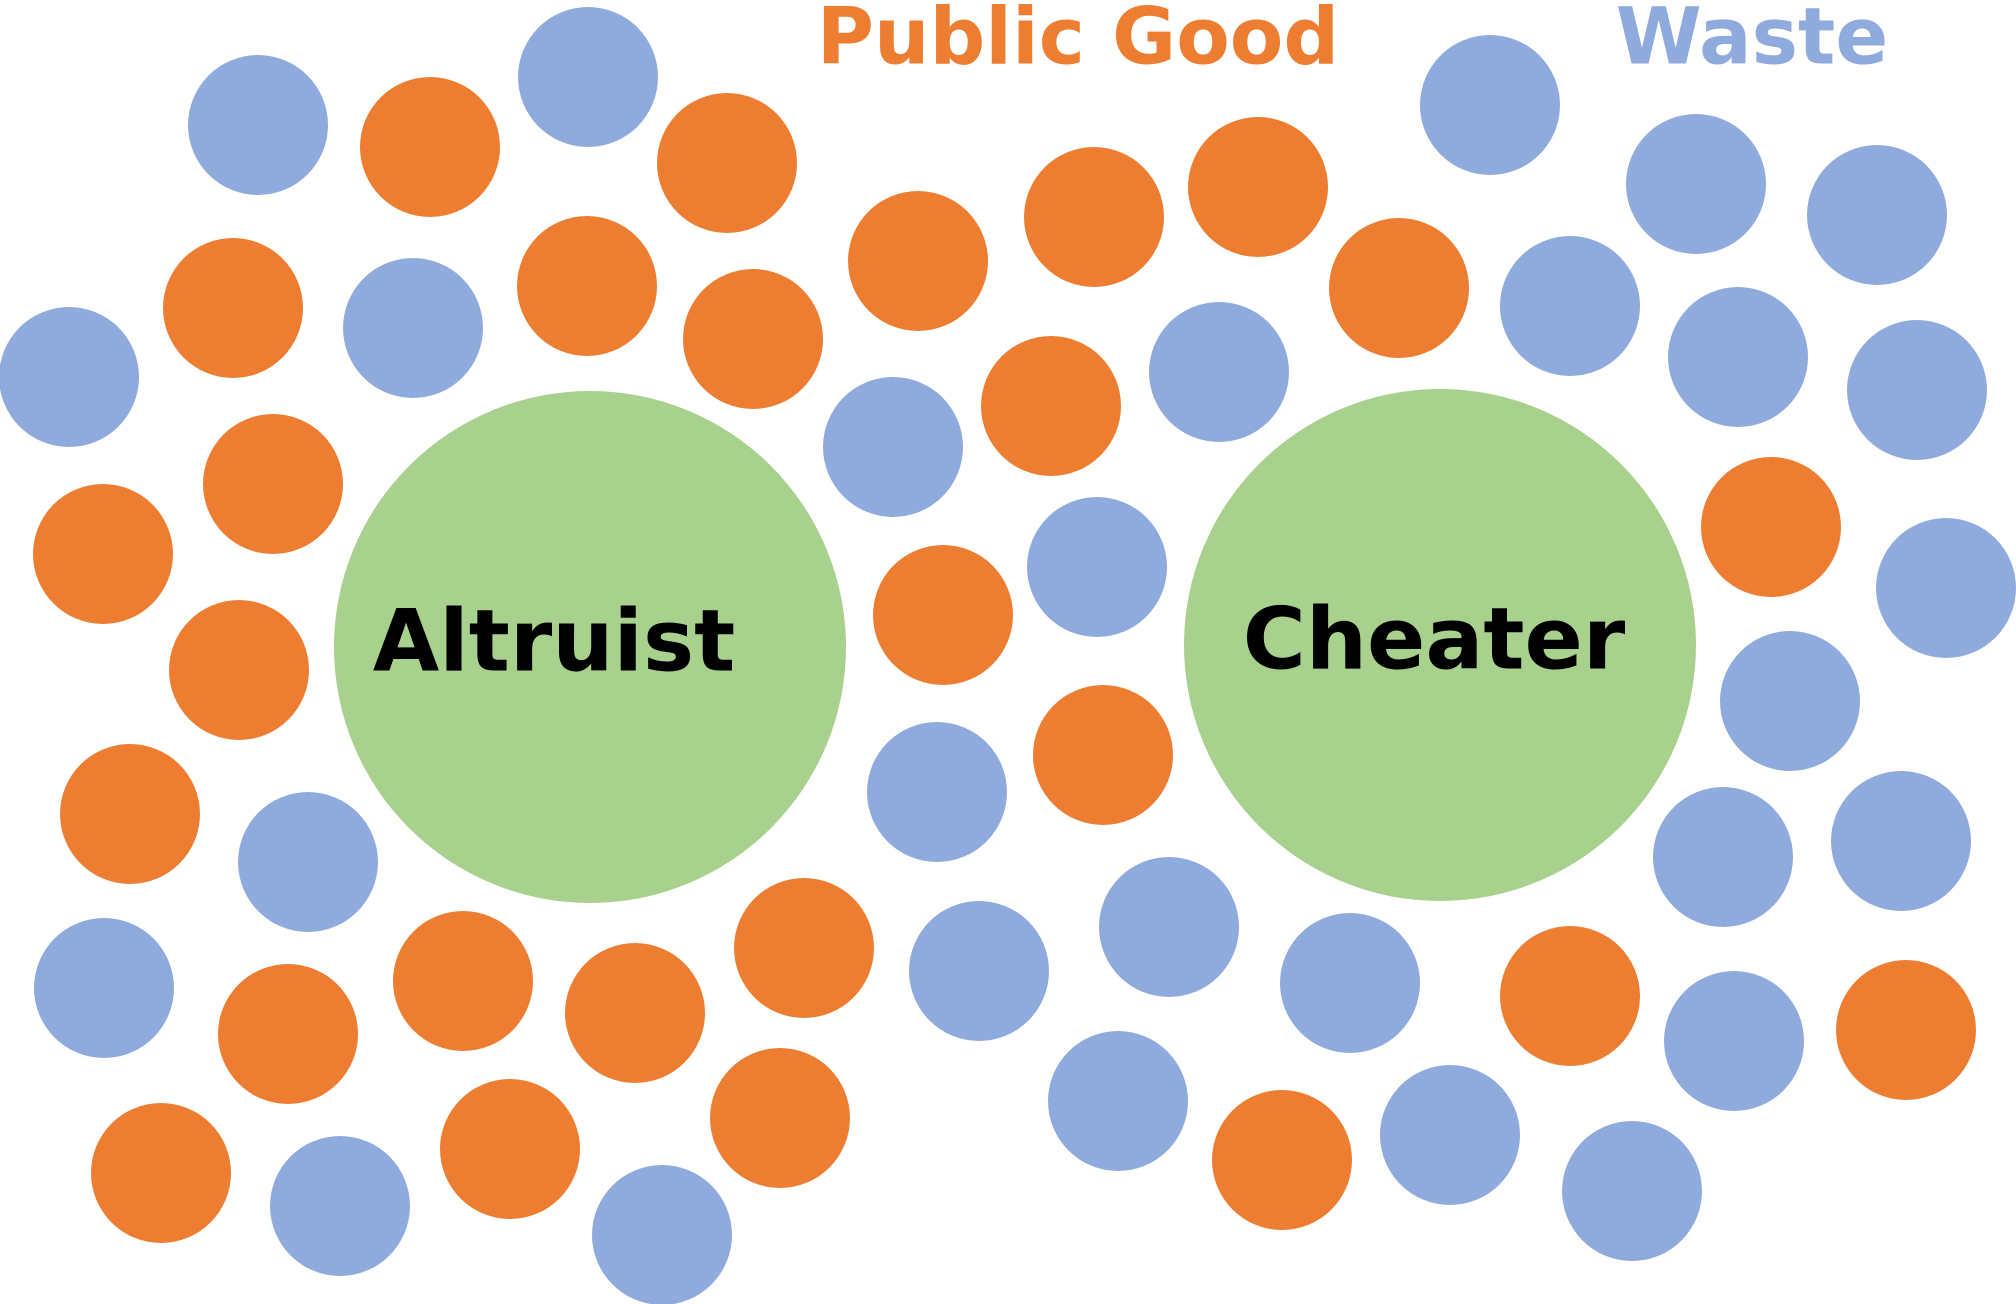 Image resolution: width=2016 pixels, height=1304 pixels. Describe the element at coordinates (554, 641) in the screenshot. I see `altruist-label: Altruist` at that location.